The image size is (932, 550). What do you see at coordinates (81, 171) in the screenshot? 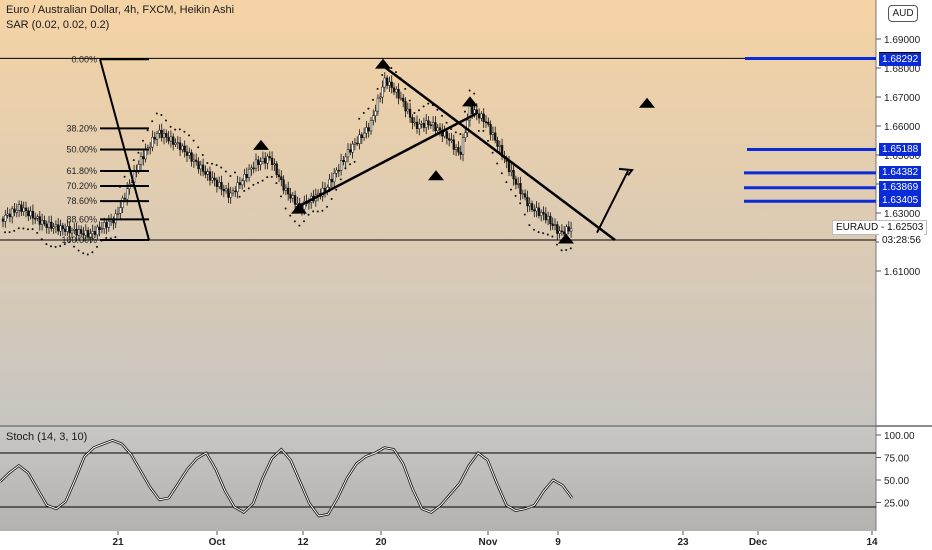
I see `fib-level-label: 61.80%` at bounding box center [81, 171].